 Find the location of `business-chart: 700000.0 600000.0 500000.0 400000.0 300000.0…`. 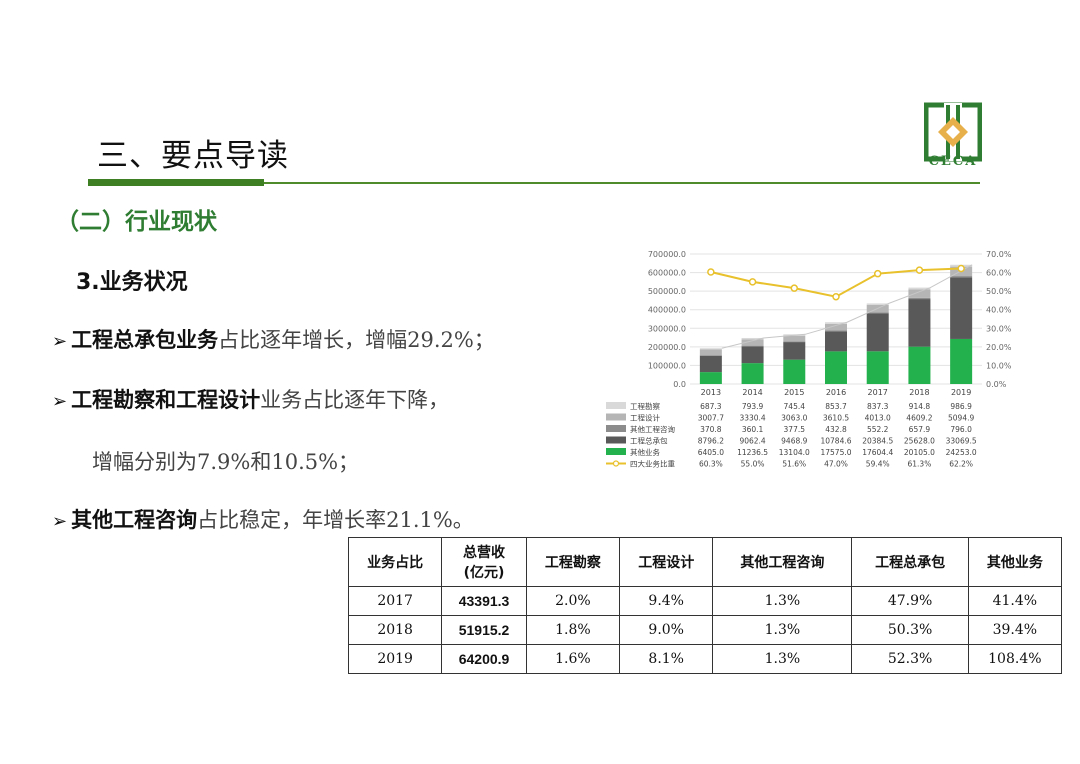

business-chart: 700000.0 600000.0 500000.0 400000.0 300000.0… is located at coordinates (809, 359).